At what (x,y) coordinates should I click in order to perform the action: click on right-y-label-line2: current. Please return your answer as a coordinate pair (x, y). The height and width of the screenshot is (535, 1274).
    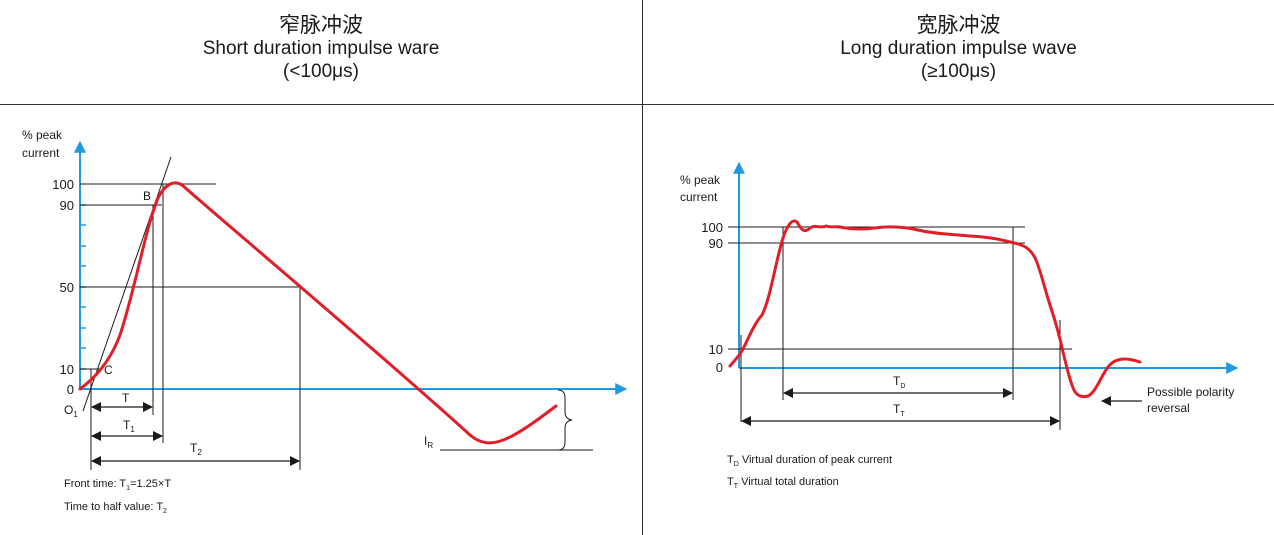
    Looking at the image, I should click on (699, 197).